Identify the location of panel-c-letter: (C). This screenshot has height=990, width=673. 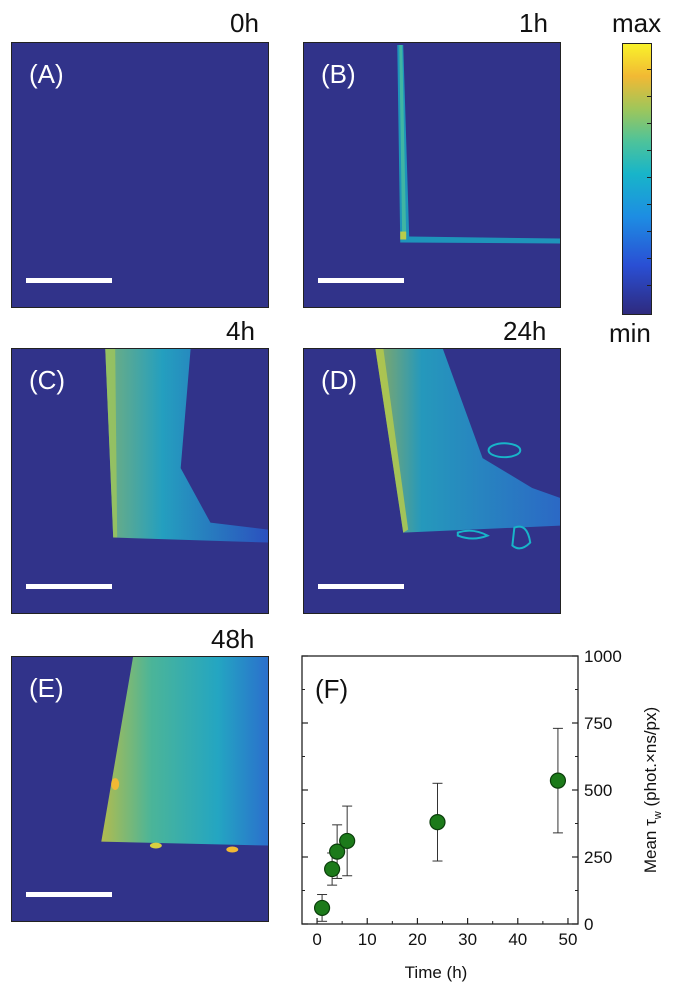
(47, 380).